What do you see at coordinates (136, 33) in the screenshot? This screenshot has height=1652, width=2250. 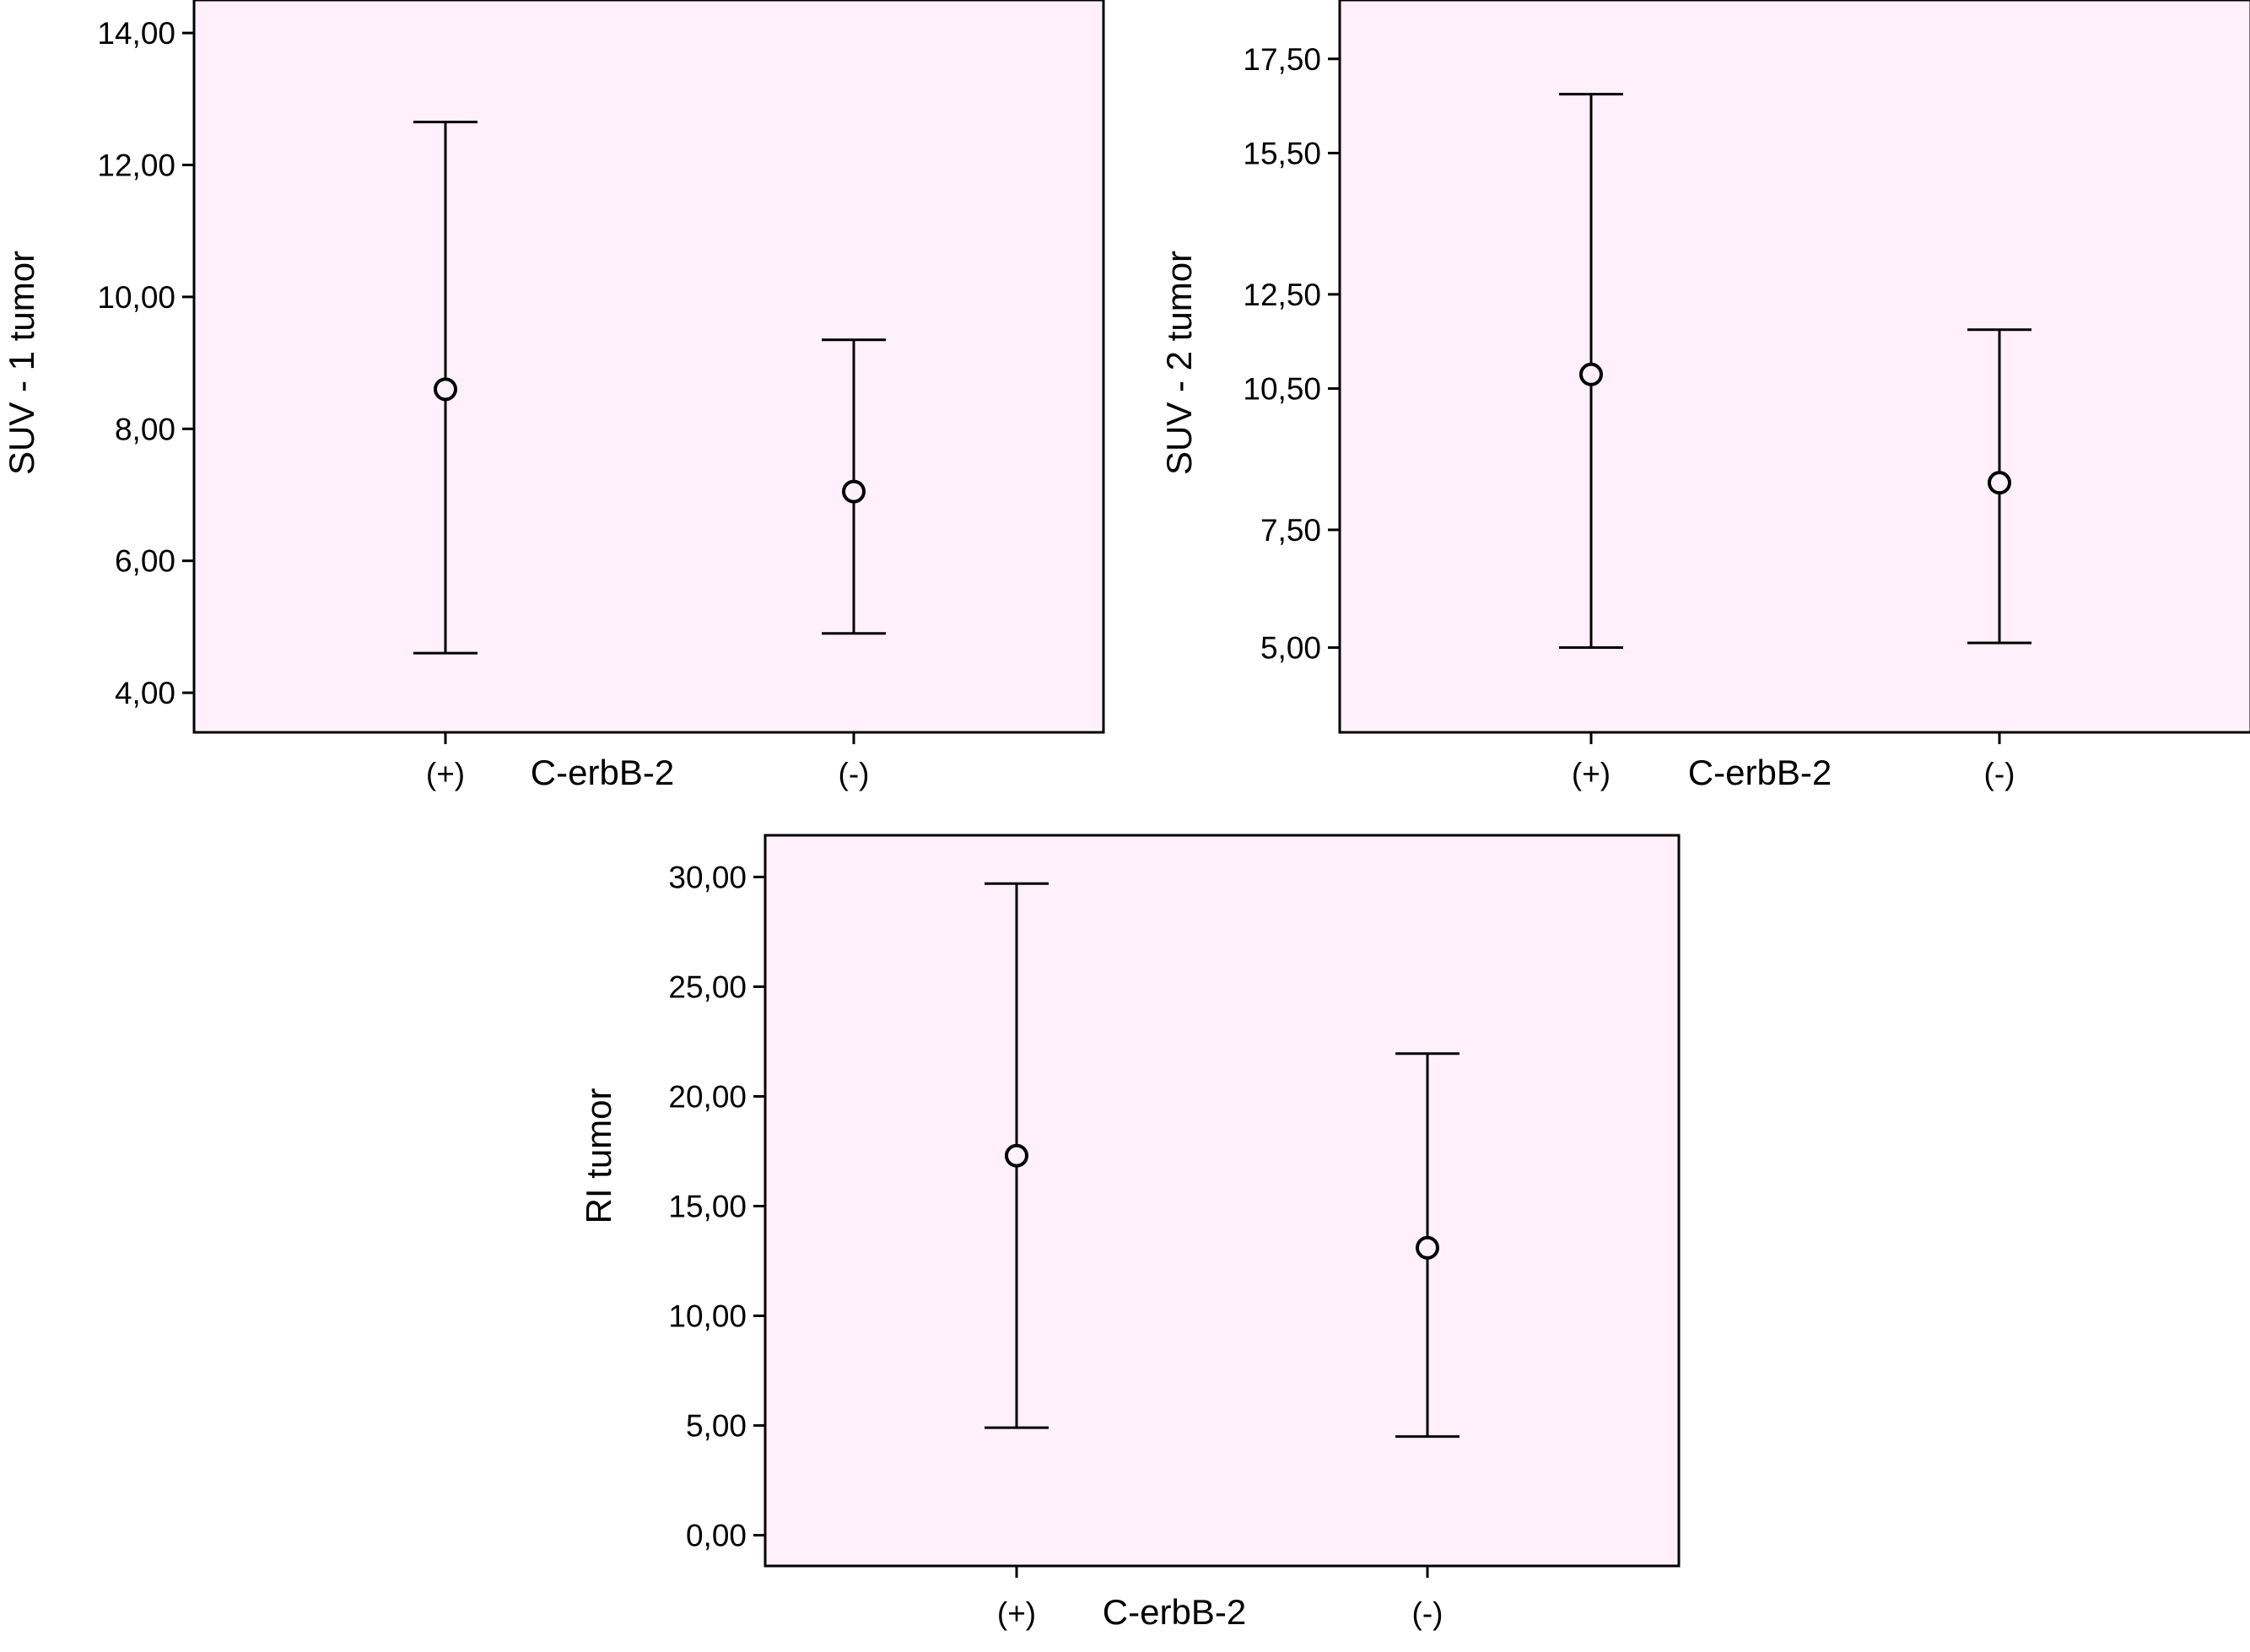 I see `y-tick-label: 14,00` at bounding box center [136, 33].